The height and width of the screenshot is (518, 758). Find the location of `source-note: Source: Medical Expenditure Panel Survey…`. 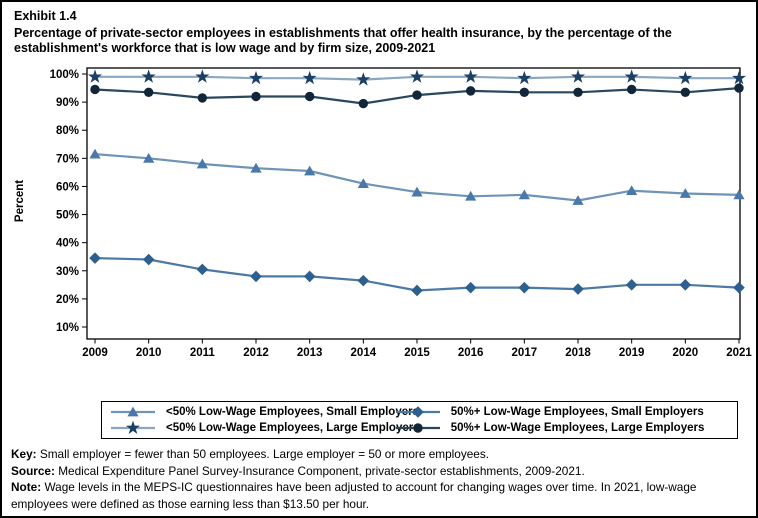

source-note: Source: Medical Expenditure Panel Survey… is located at coordinates (298, 470).